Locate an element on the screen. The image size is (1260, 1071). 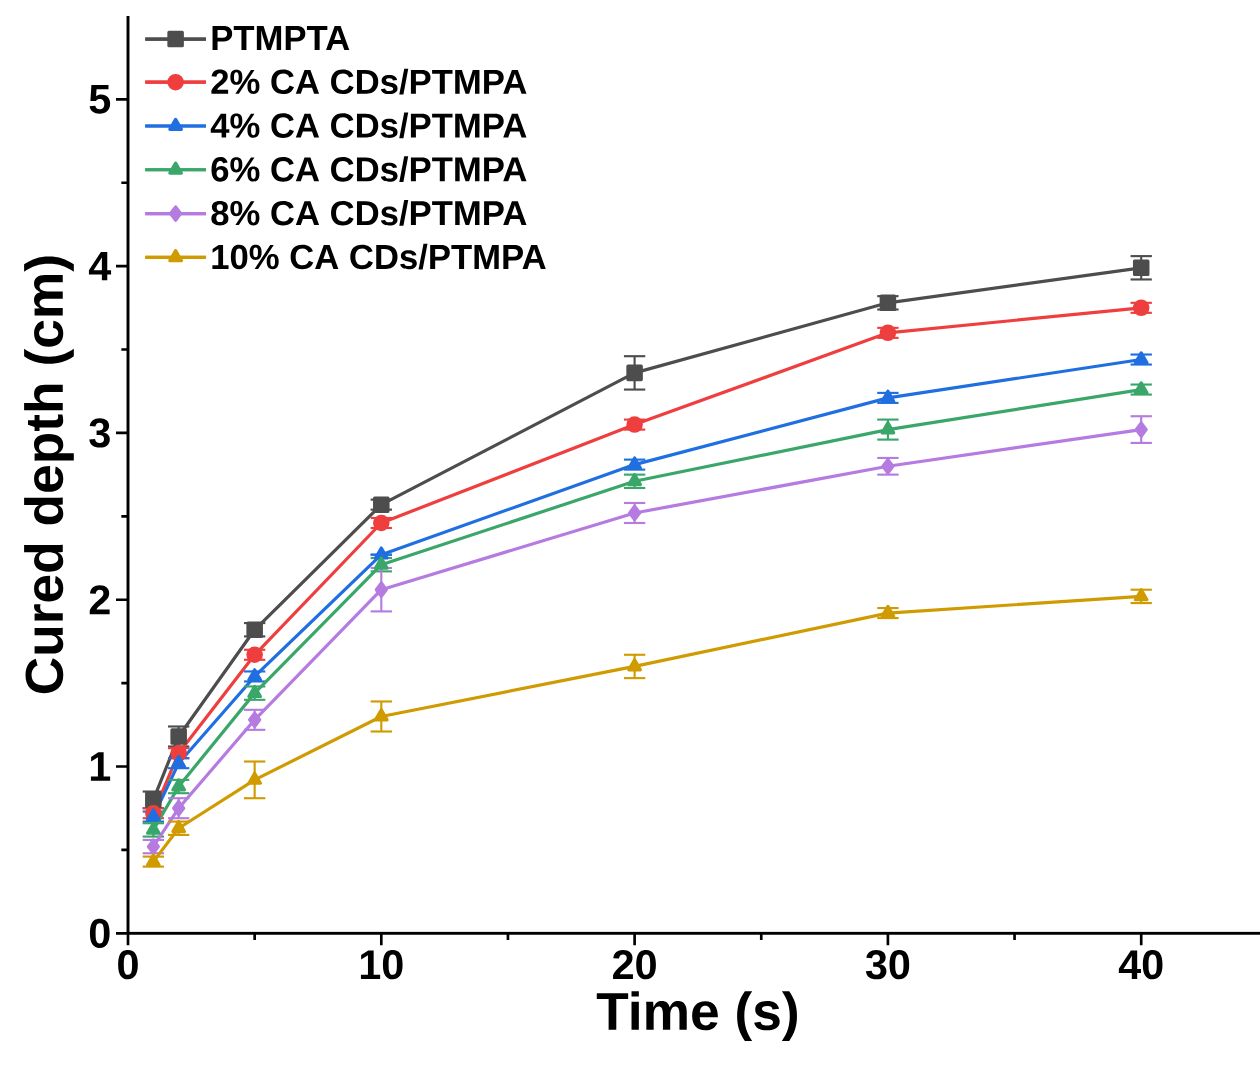
y-tick-label: 4 is located at coordinates (100, 266).